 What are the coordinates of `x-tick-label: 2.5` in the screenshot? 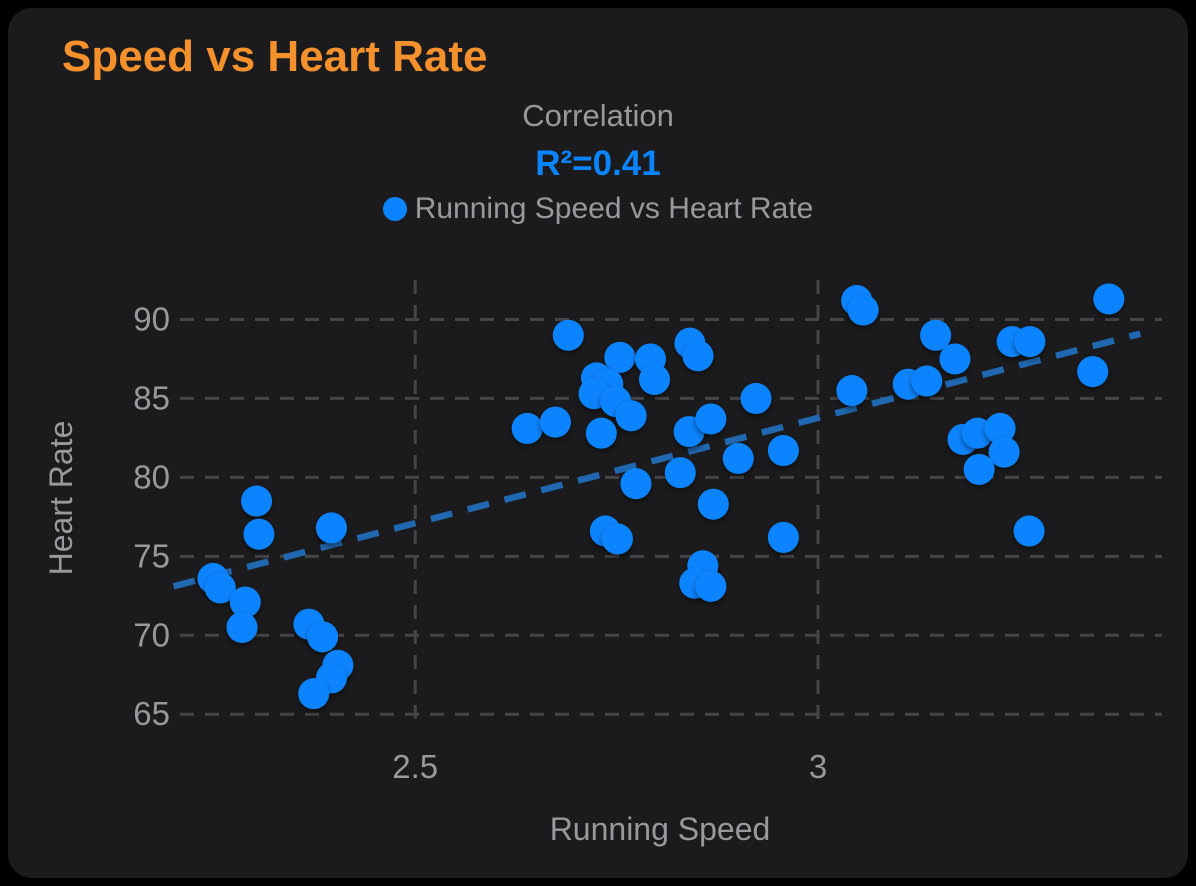 It's located at (415, 766).